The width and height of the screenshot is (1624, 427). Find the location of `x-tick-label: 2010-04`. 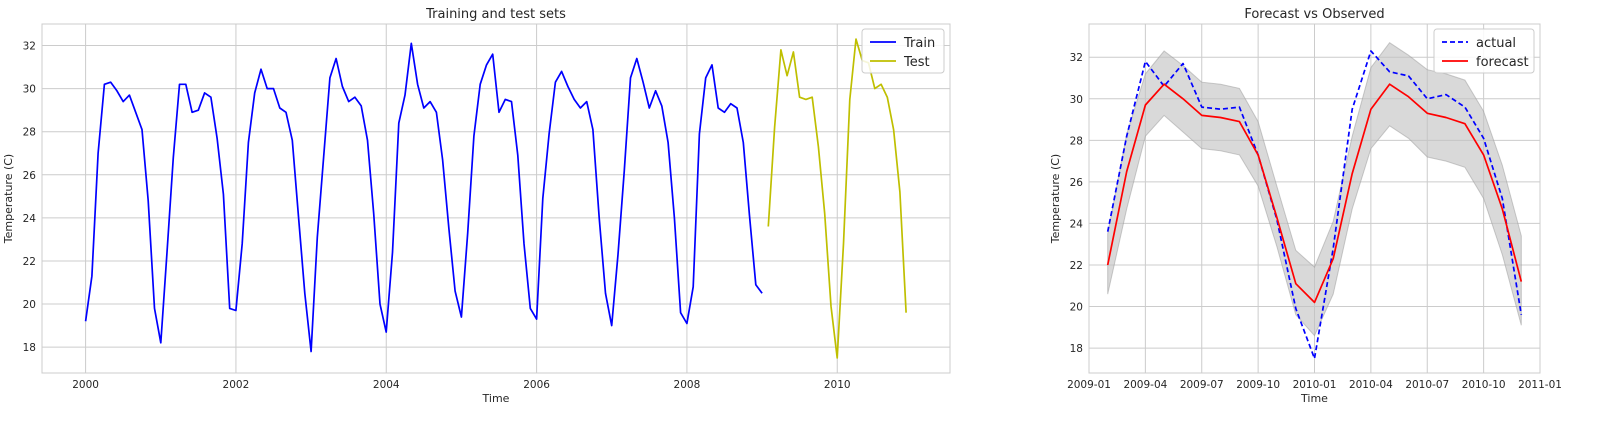

x-tick-label: 2010-04 is located at coordinates (1371, 385).